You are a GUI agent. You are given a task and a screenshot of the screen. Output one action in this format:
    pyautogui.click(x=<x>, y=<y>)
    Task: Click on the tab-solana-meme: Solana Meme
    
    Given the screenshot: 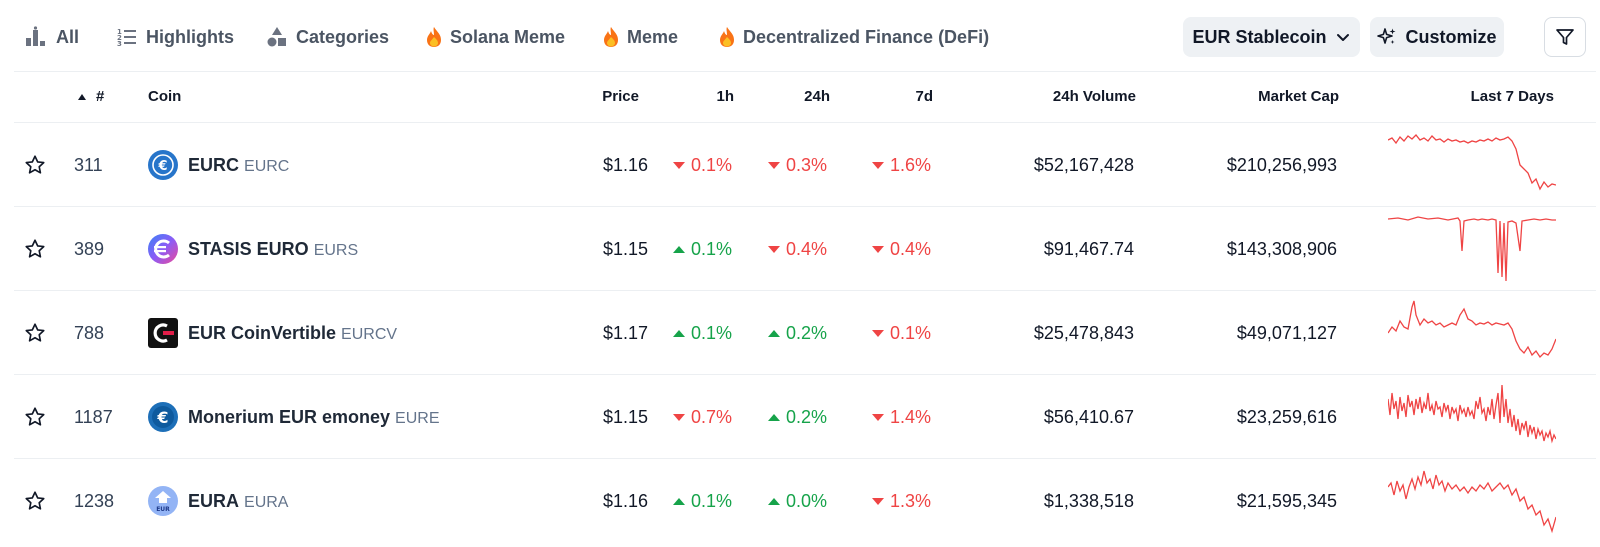 What is the action you would take?
    pyautogui.click(x=495, y=37)
    